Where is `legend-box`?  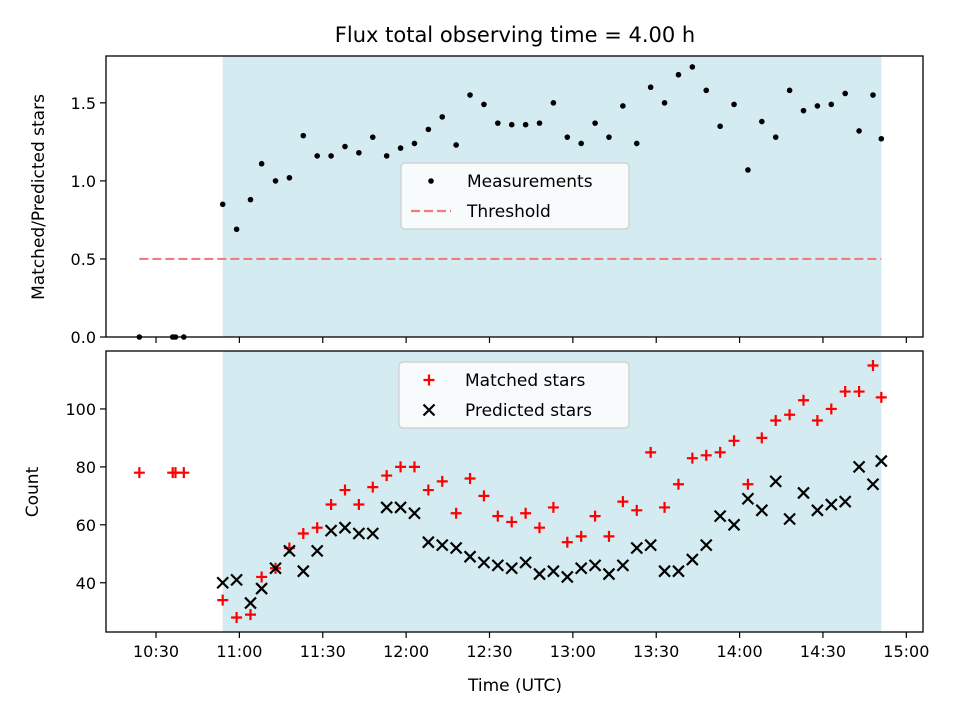
legend-box is located at coordinates (515, 196).